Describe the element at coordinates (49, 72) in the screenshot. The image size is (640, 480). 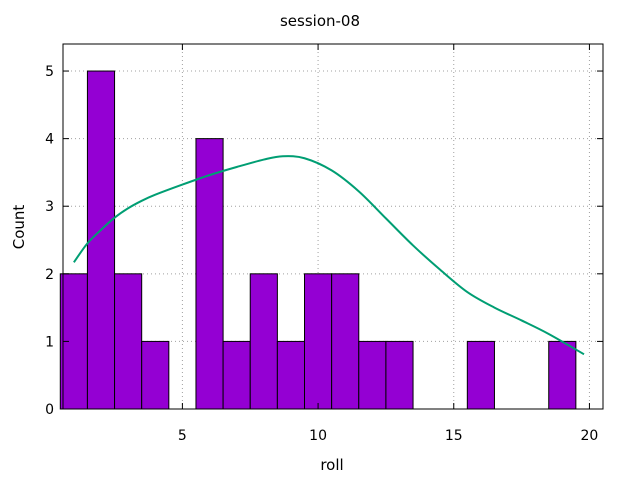
I see `y-tick-label: 5` at that location.